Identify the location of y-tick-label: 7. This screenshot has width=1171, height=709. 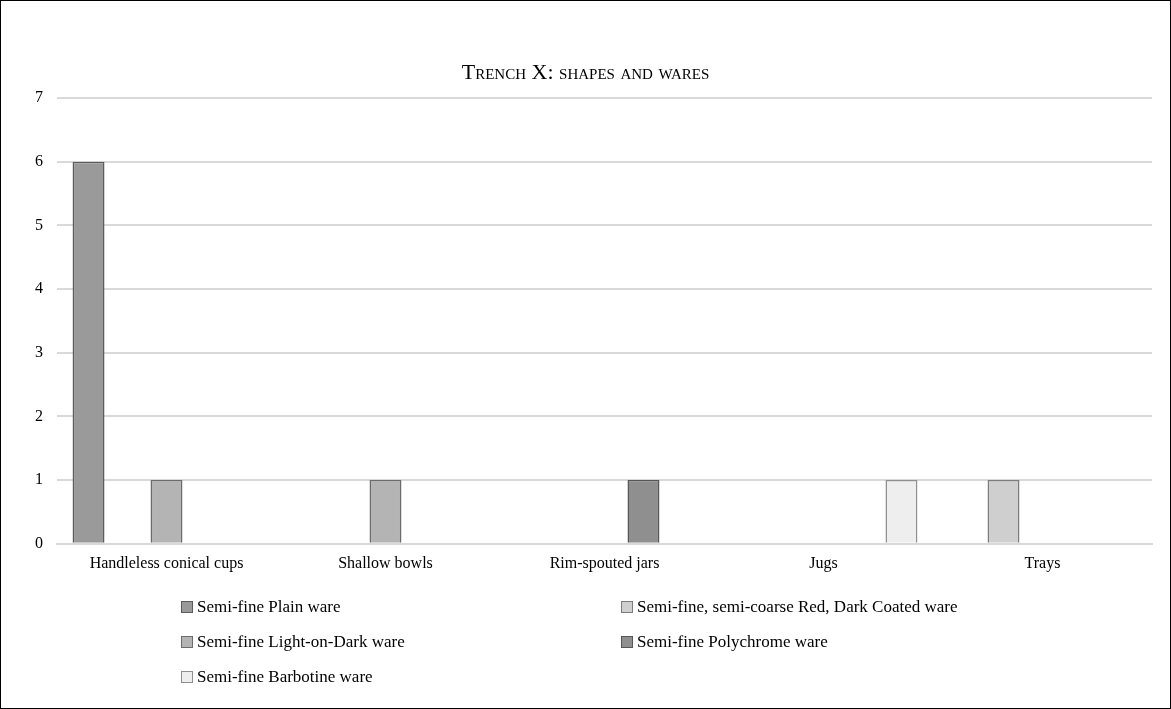
(39, 97).